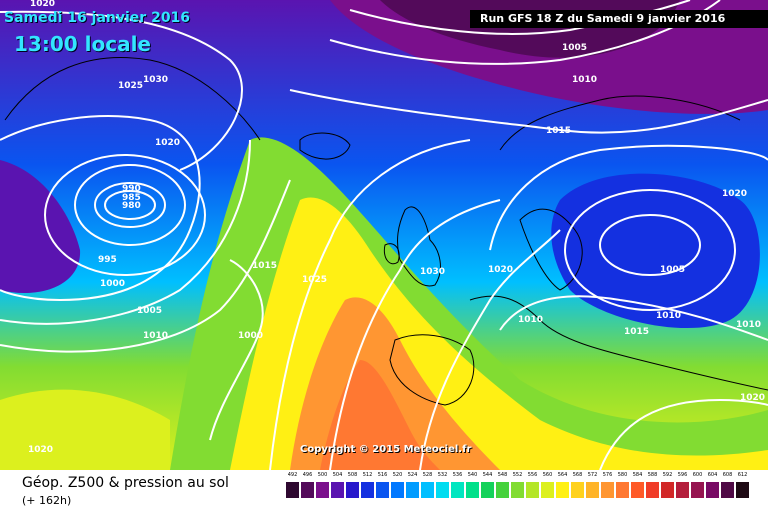 This screenshot has height=512, width=768. What do you see at coordinates (667, 475) in the screenshot?
I see `legend-label: 592` at bounding box center [667, 475].